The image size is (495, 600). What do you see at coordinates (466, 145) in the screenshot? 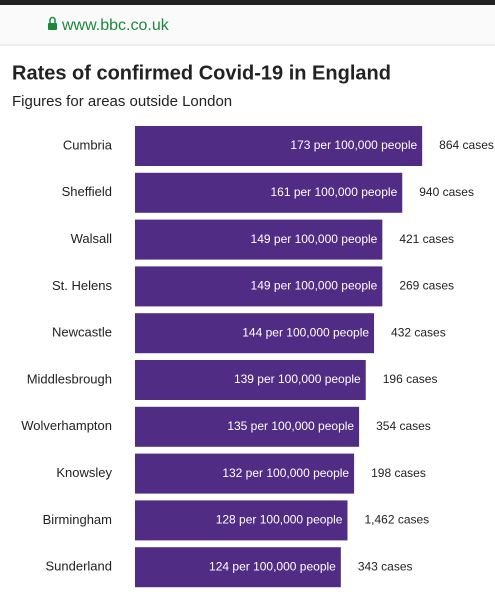
I see `case-label: 864 cases` at bounding box center [466, 145].